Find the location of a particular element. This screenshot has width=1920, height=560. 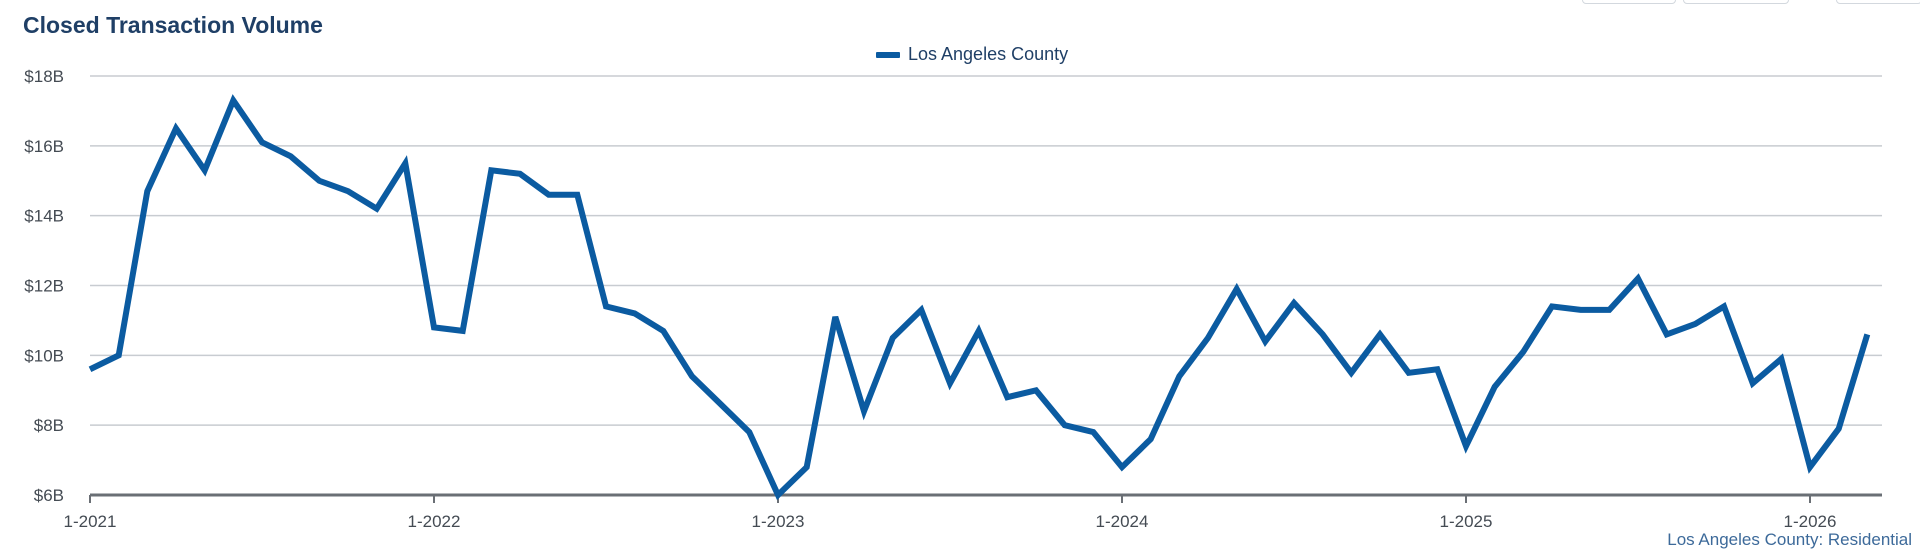

x-tick-label: 1-2022 is located at coordinates (434, 521).